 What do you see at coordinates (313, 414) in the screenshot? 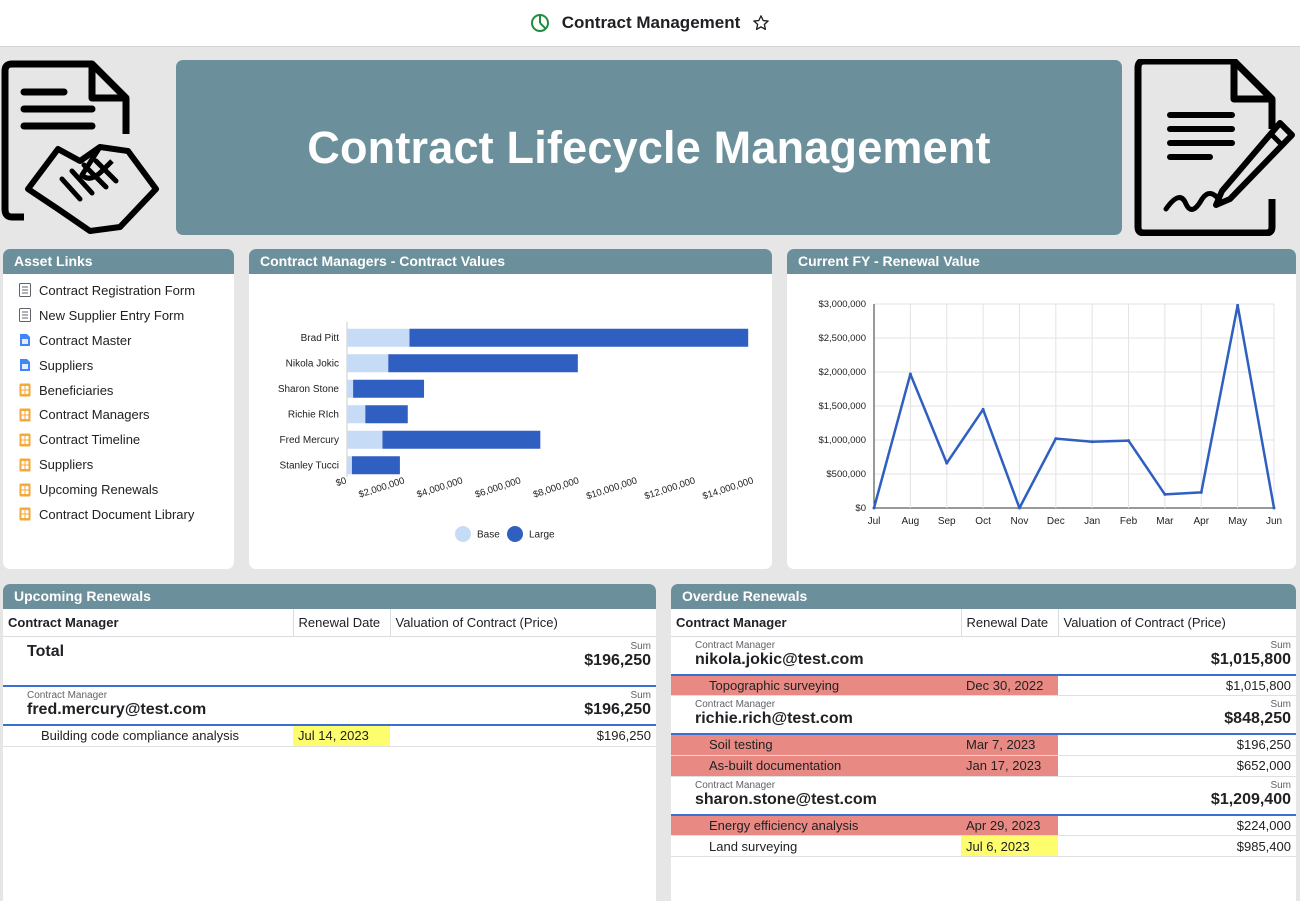
I see `category-label: Richie RIch` at bounding box center [313, 414].